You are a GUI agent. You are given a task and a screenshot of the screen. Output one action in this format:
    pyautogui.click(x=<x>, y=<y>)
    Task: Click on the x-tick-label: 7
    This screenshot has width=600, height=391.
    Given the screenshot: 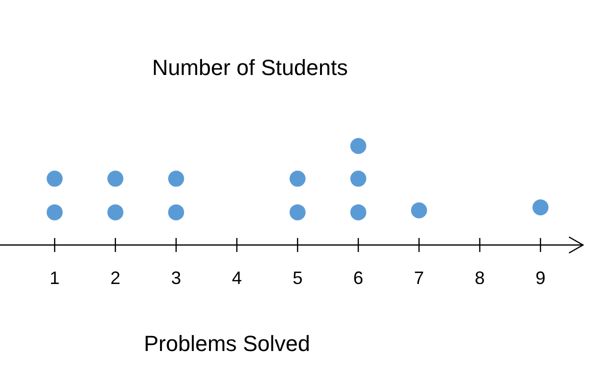 What is the action you would take?
    pyautogui.click(x=419, y=278)
    